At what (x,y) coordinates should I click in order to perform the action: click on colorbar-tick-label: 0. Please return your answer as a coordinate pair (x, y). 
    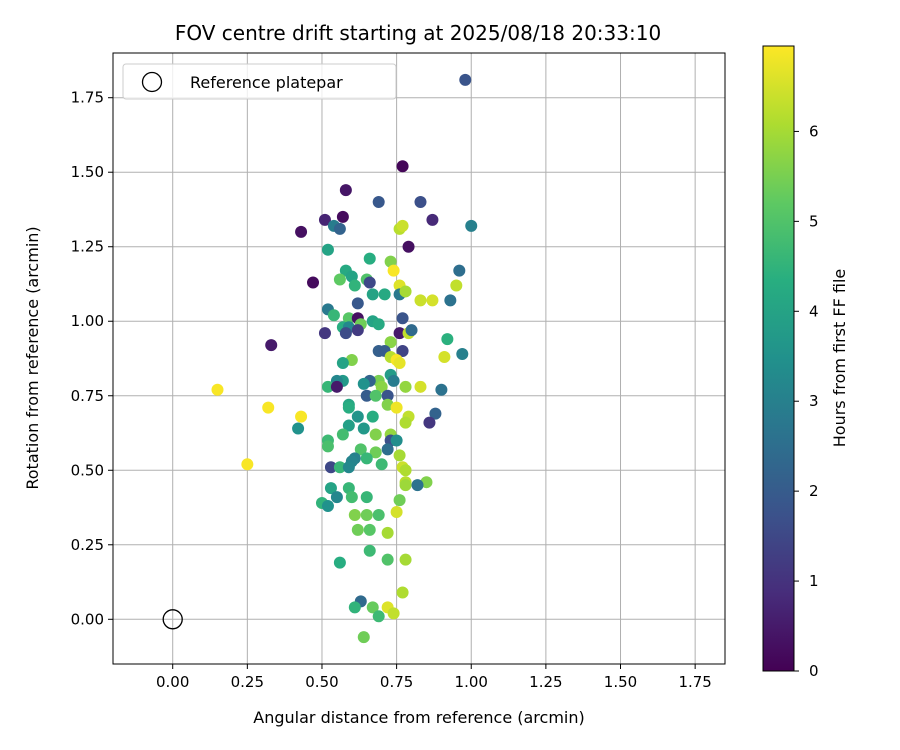
    Looking at the image, I should click on (814, 671).